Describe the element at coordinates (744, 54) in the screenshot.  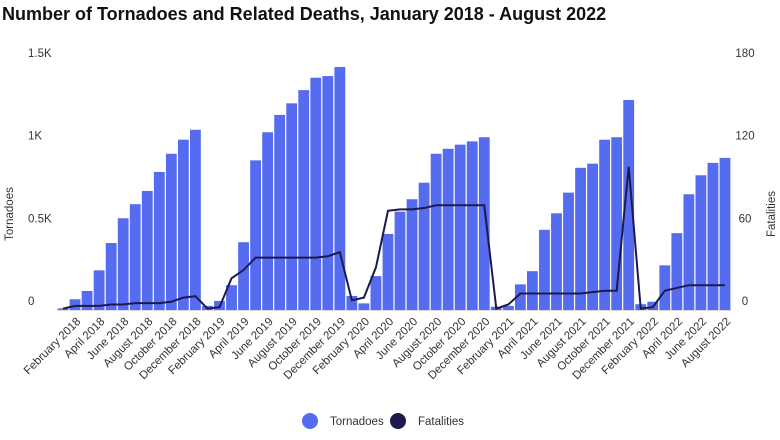
I see `y2-tick-label: 180` at that location.